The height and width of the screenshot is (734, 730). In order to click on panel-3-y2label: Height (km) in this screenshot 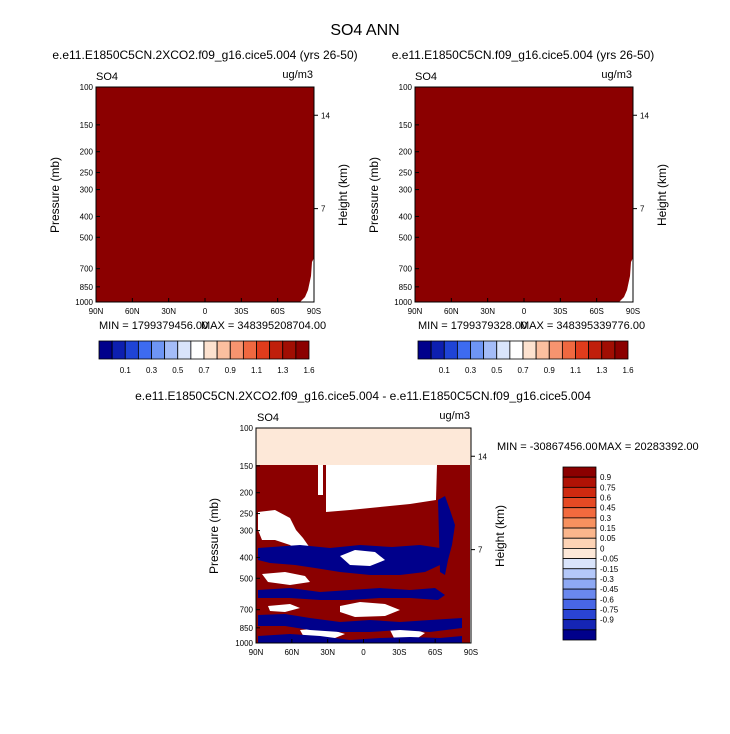, I will do `click(500, 536)`.